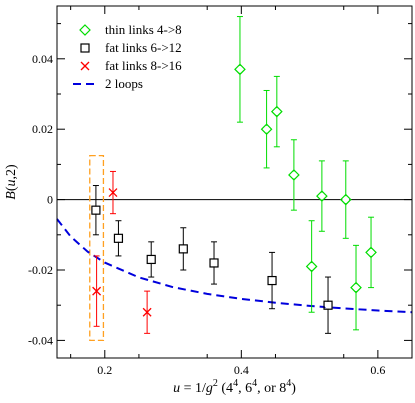 The width and height of the screenshot is (415, 403). Describe the element at coordinates (143, 47) in the screenshot. I see `legend-label: fat links 6->12` at that location.